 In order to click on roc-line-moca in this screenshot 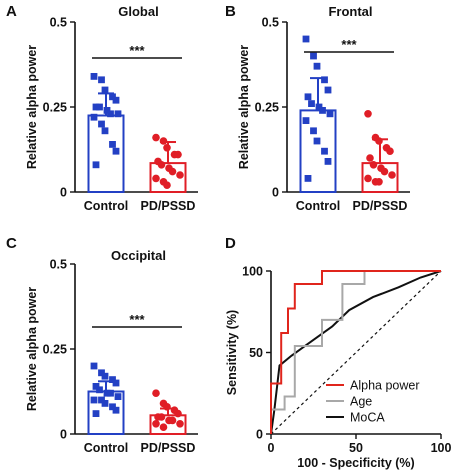, I will do `click(356, 352)`.